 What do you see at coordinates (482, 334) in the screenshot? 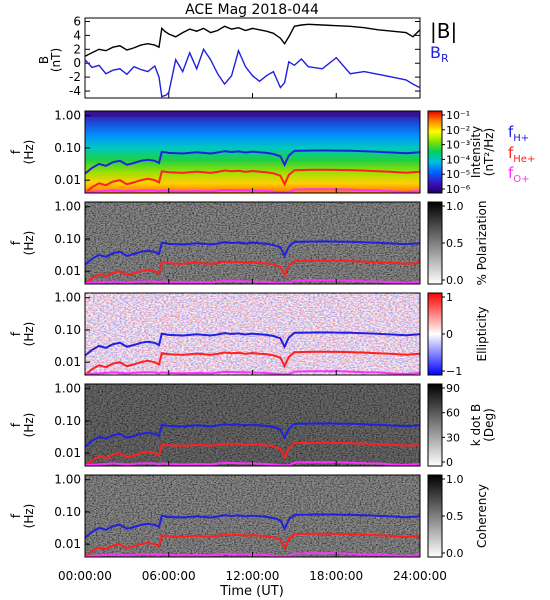
I see `colorbar-label: Ellipticity` at bounding box center [482, 334].